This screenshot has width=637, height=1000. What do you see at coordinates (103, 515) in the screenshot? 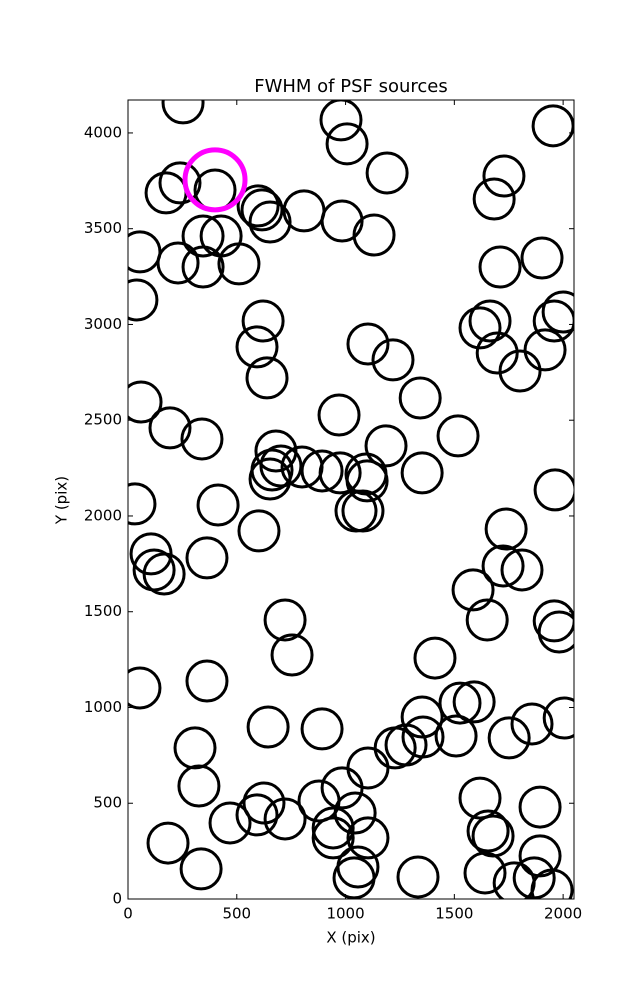
I see `y-tick-label: 2000` at bounding box center [103, 515].